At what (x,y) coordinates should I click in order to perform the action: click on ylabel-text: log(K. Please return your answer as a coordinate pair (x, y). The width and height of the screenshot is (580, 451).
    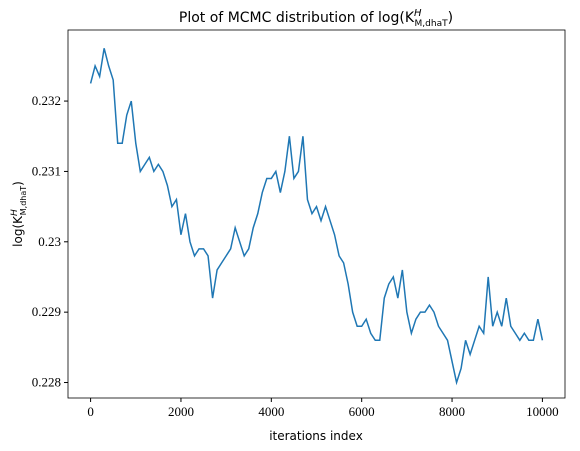
    Looking at the image, I should click on (18, 231).